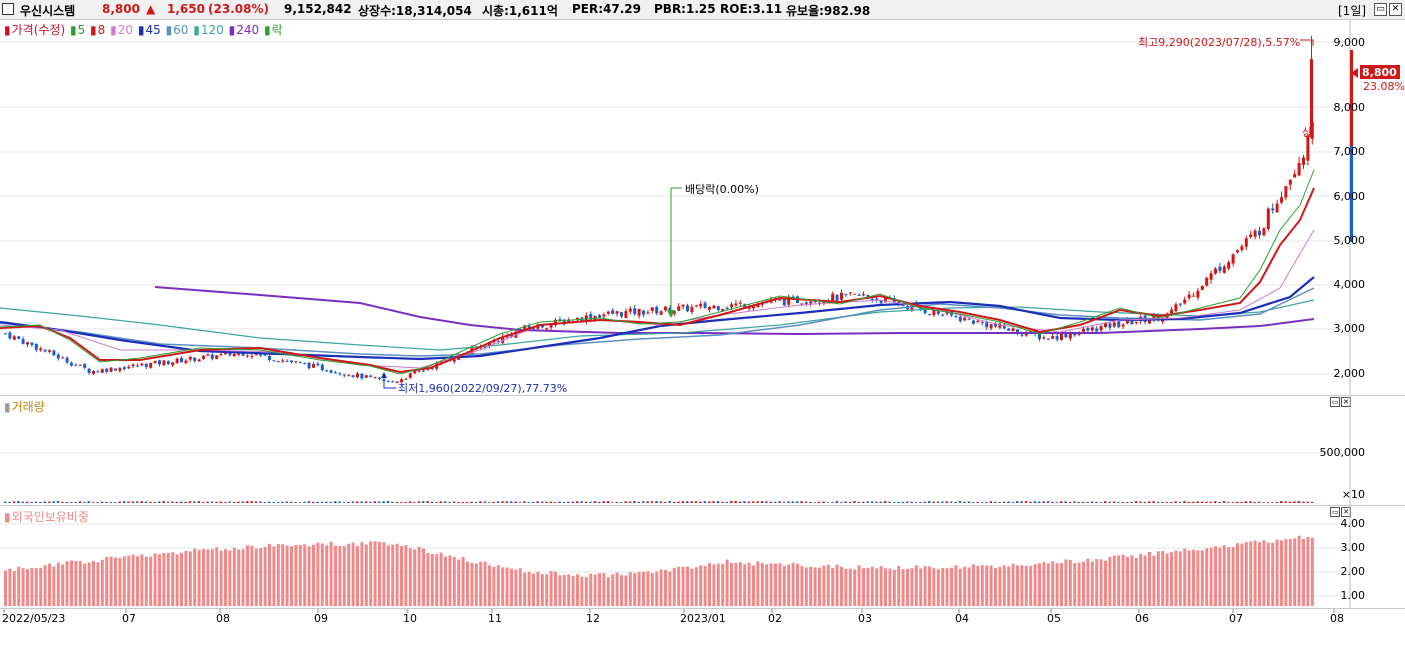 The height and width of the screenshot is (649, 1405). Describe the element at coordinates (8, 9) in the screenshot. I see `select-checkbox` at that location.